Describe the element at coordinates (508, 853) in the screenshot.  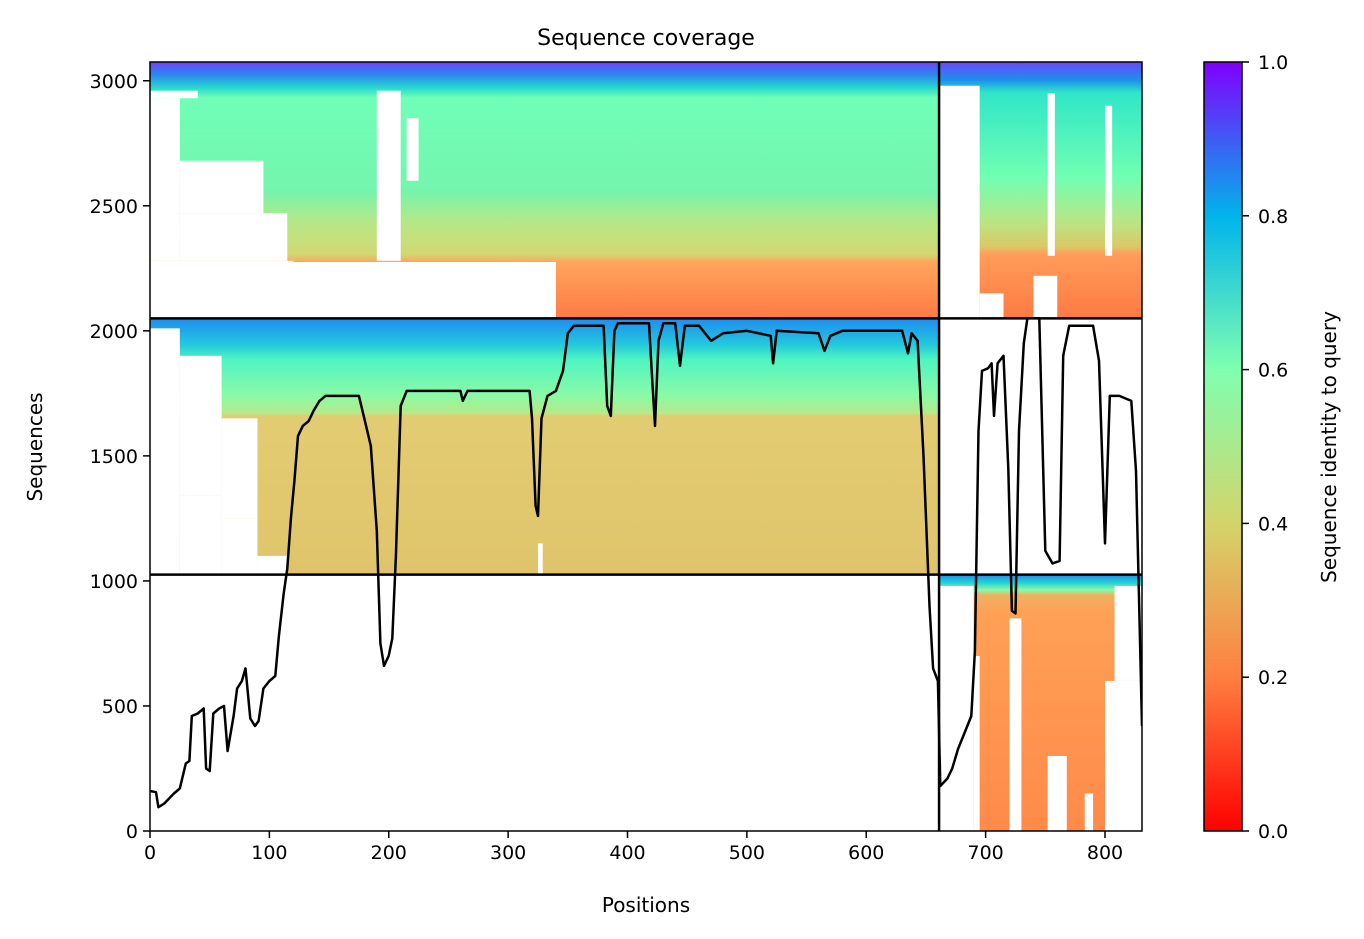
I see `x-tick-label: 300` at that location.